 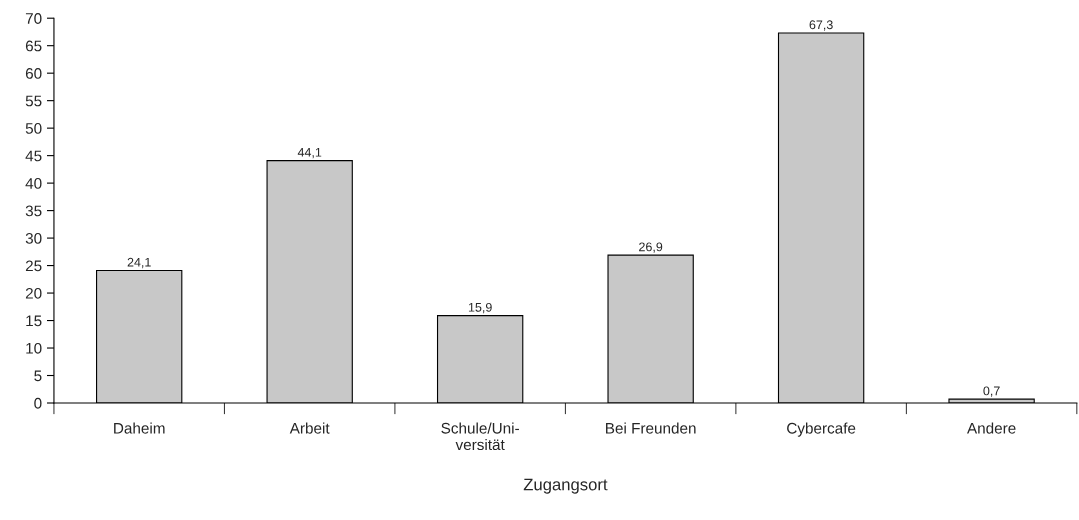 What do you see at coordinates (651, 428) in the screenshot?
I see `x-tick-label: Bei Freunden` at bounding box center [651, 428].